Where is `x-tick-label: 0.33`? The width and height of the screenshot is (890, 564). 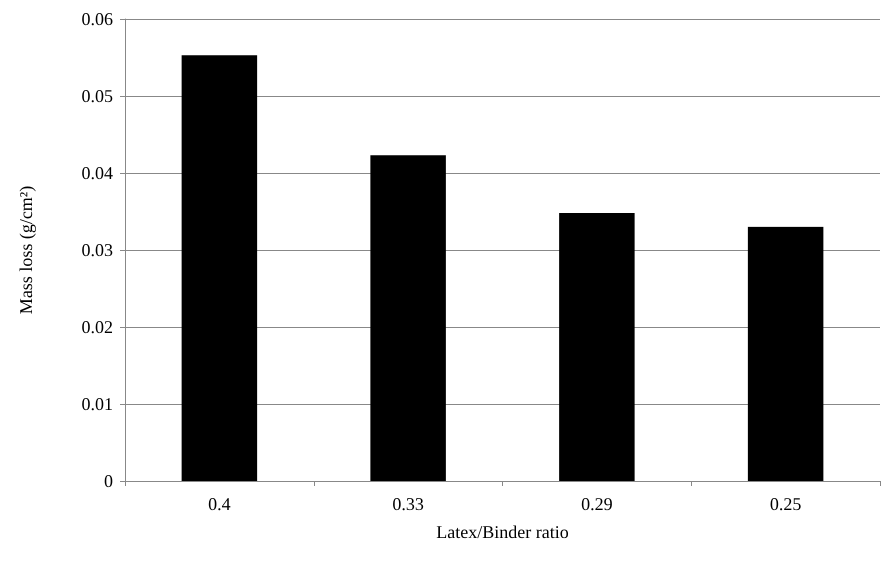
x-tick-label: 0.33 is located at coordinates (408, 504).